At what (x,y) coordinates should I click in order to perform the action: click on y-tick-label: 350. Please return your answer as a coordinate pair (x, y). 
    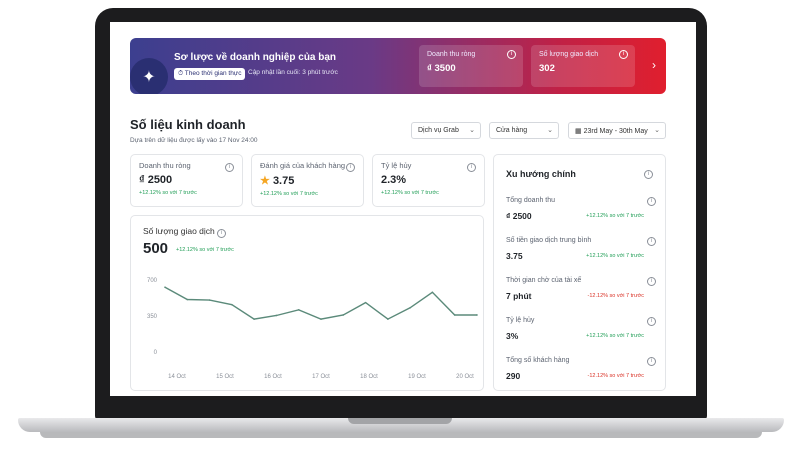
    Looking at the image, I should click on (152, 317).